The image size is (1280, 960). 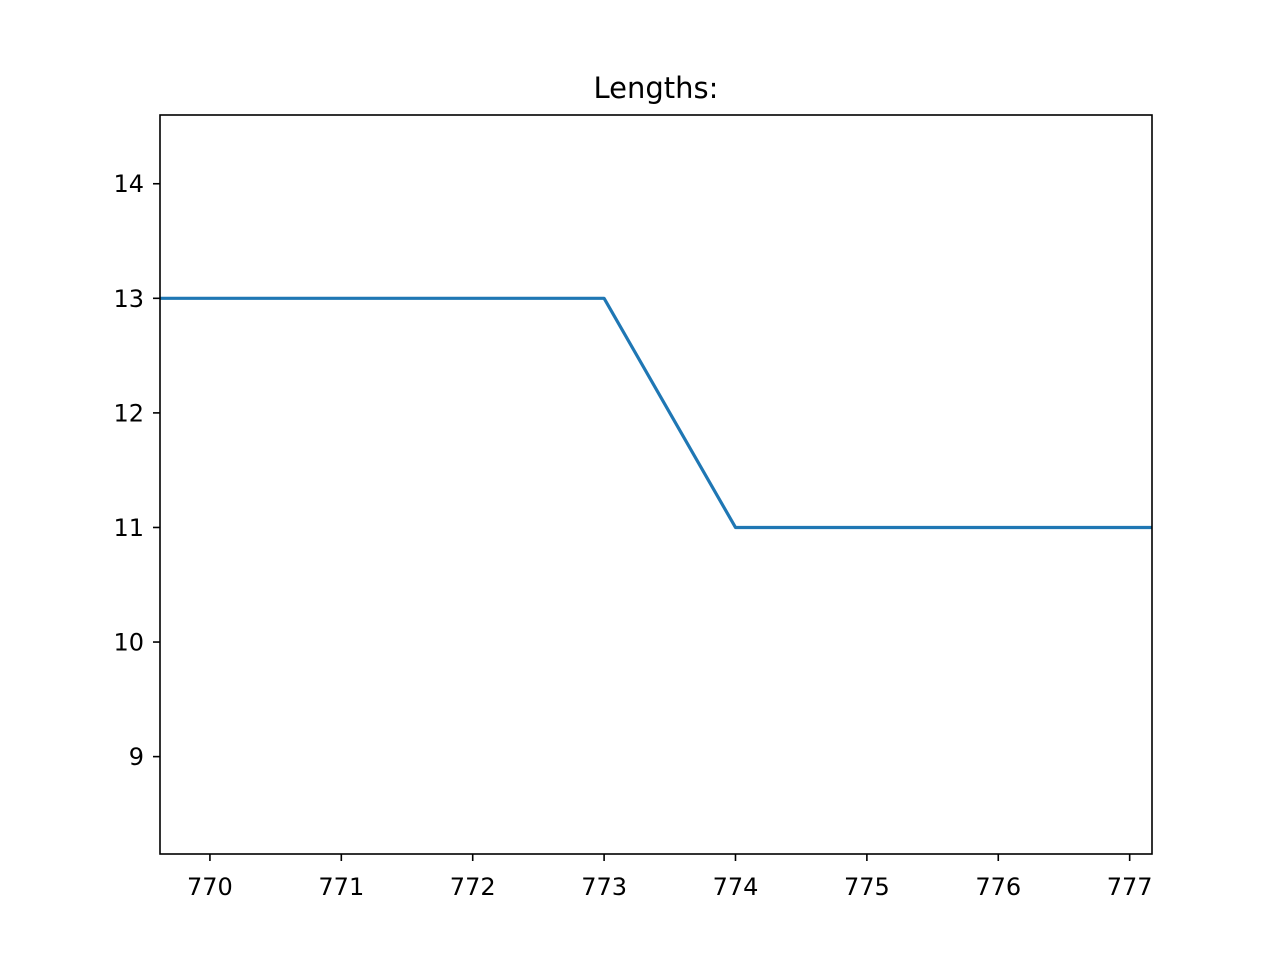 What do you see at coordinates (128, 299) in the screenshot?
I see `y-tick-label: 13` at bounding box center [128, 299].